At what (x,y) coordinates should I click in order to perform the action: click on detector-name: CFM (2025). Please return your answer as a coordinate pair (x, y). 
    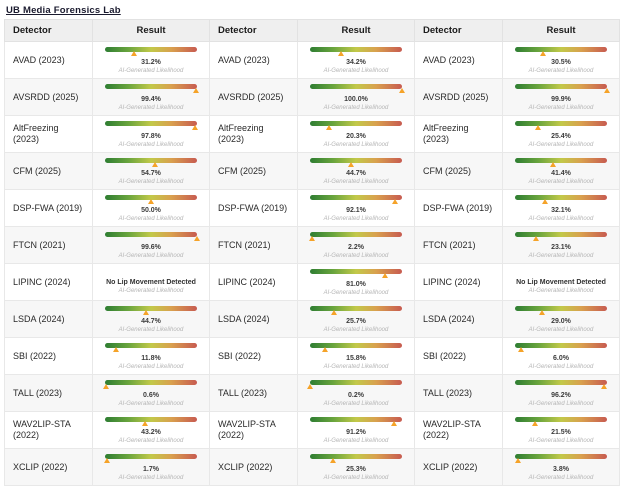
    Looking at the image, I should click on (48, 171).